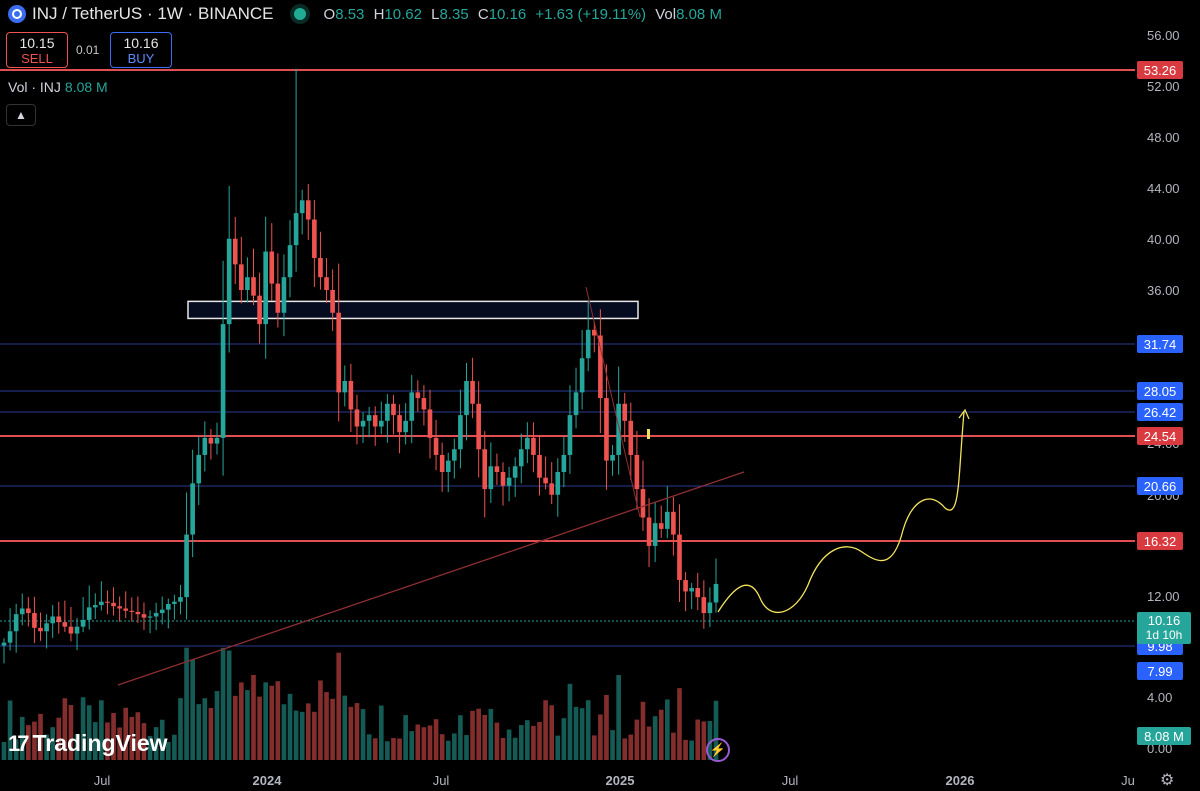 Image resolution: width=1200 pixels, height=791 pixels. What do you see at coordinates (1167, 780) in the screenshot?
I see `gear-icon: ⚙` at bounding box center [1167, 780].